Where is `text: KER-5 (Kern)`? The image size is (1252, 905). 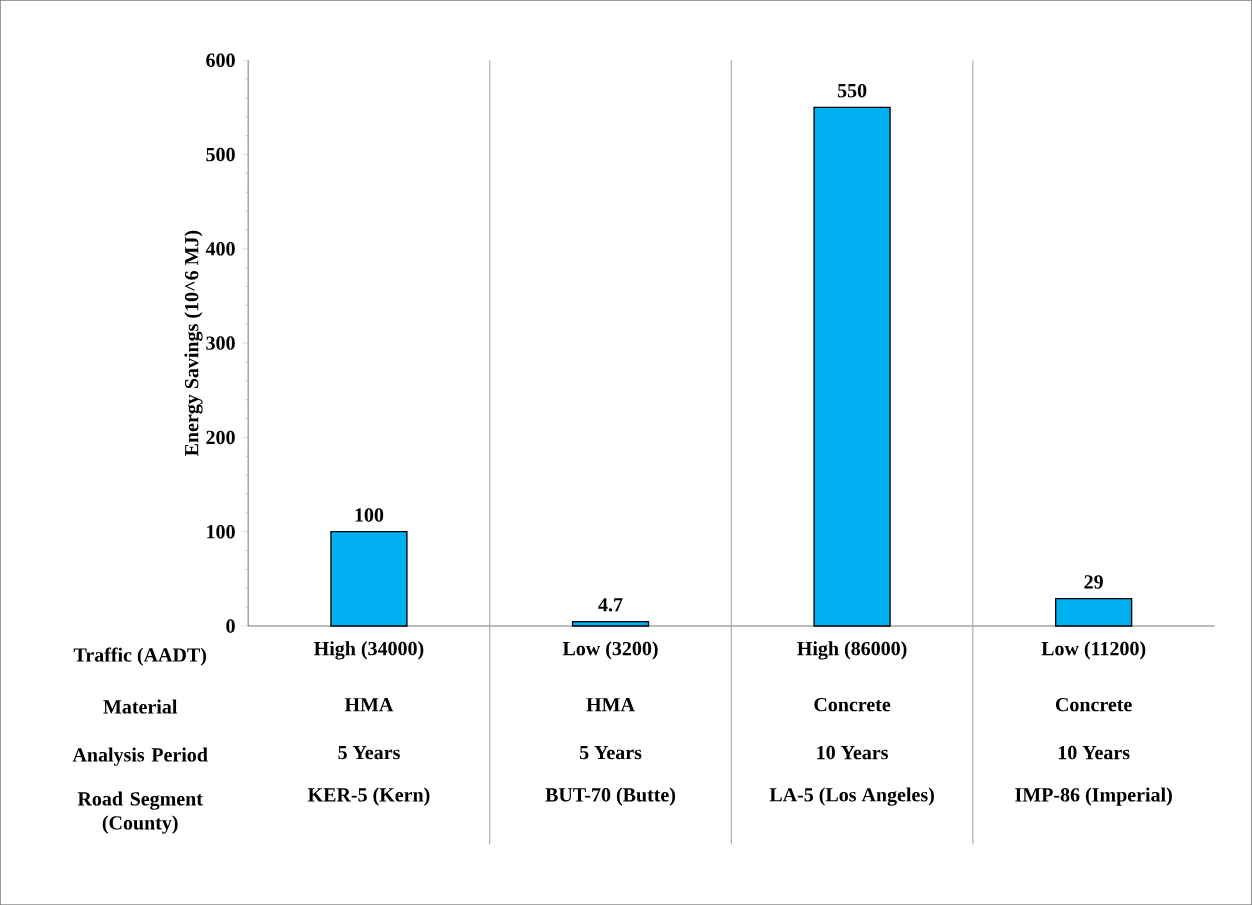 text: KER-5 (Kern) is located at coordinates (368, 796).